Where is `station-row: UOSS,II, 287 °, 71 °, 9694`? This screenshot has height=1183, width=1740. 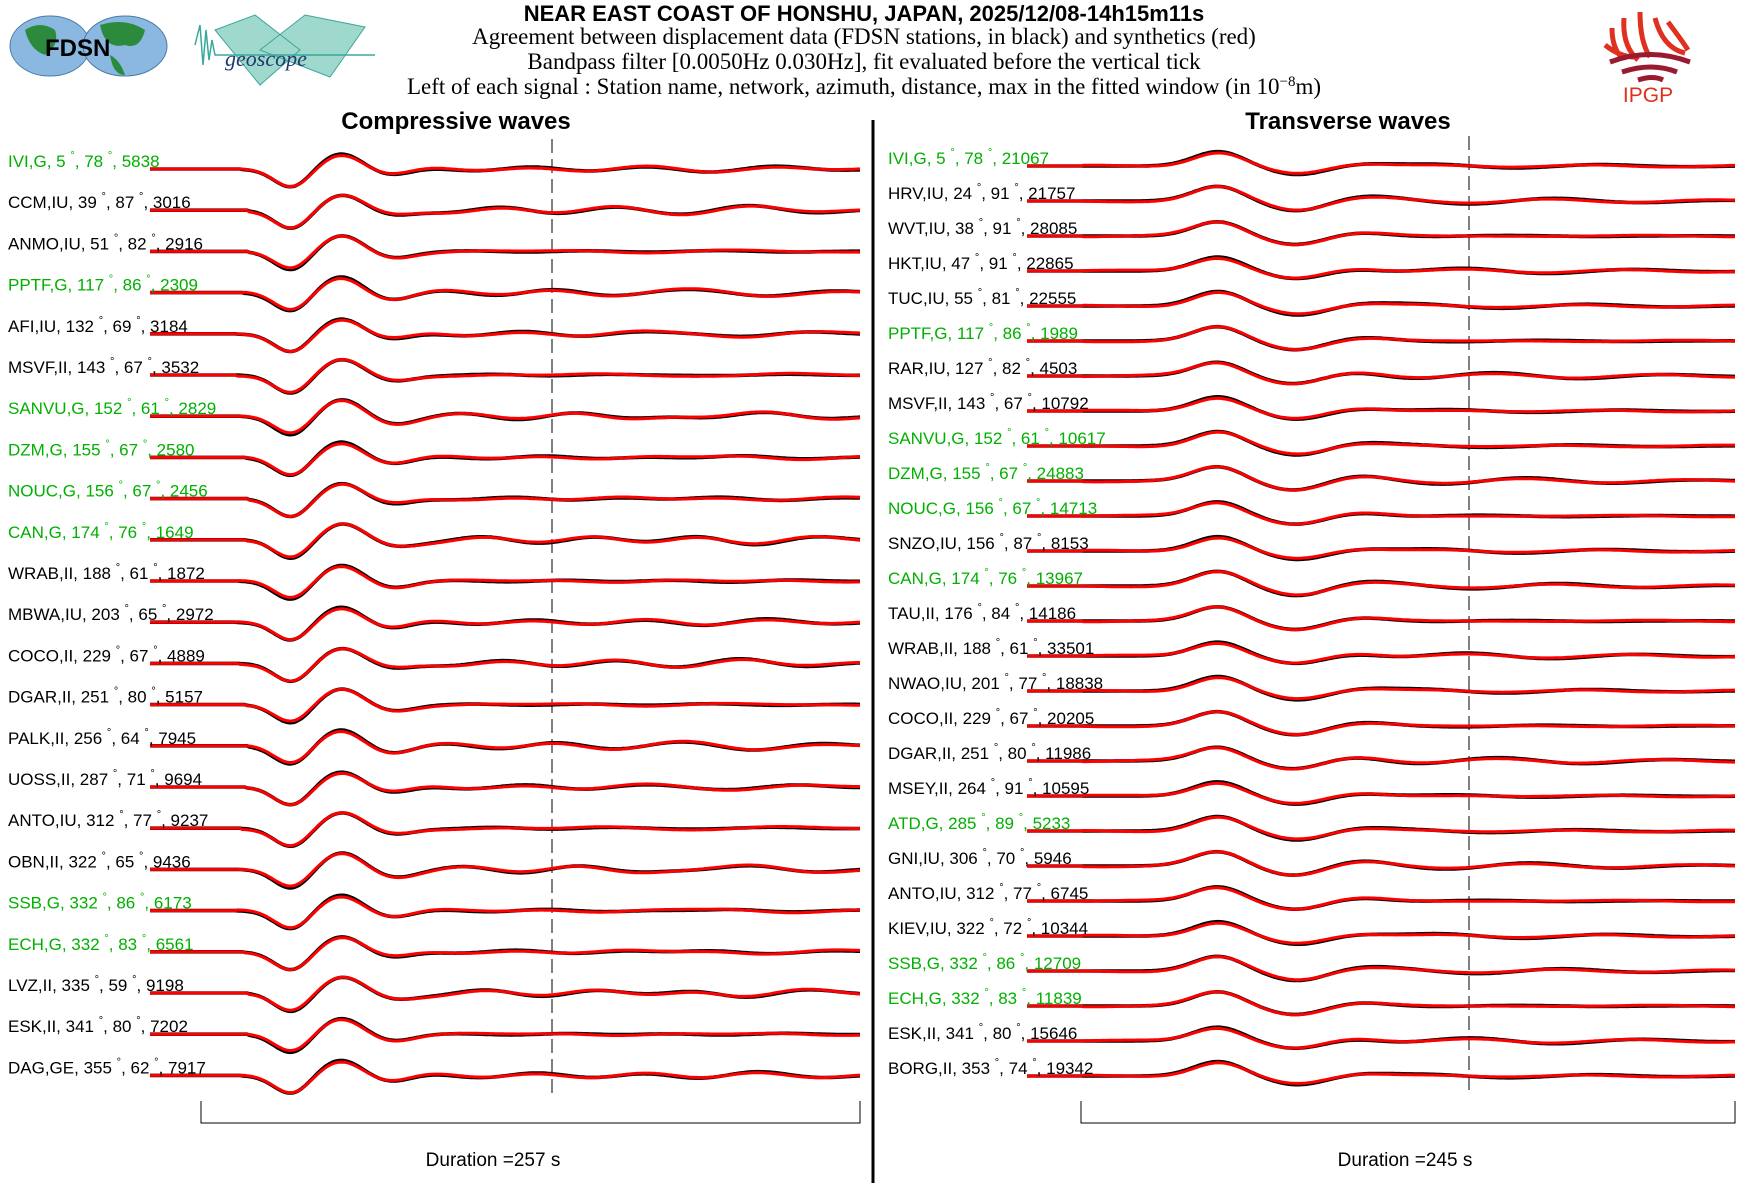 station-row: UOSS,II, 287 °, 71 °, 9694 is located at coordinates (434, 787).